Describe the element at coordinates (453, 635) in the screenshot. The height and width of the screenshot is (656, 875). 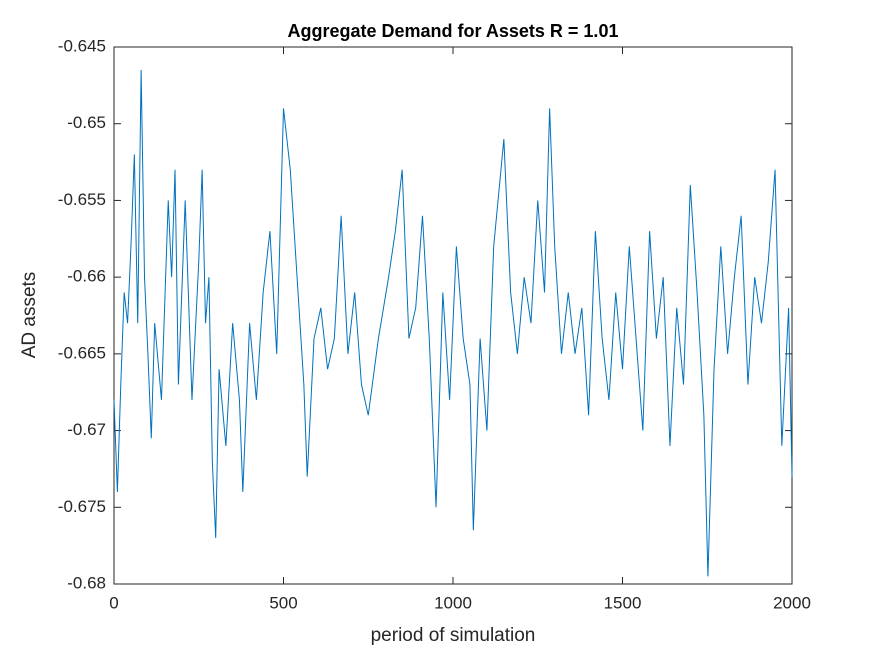
I see `x-axis-label: period of simulation` at that location.